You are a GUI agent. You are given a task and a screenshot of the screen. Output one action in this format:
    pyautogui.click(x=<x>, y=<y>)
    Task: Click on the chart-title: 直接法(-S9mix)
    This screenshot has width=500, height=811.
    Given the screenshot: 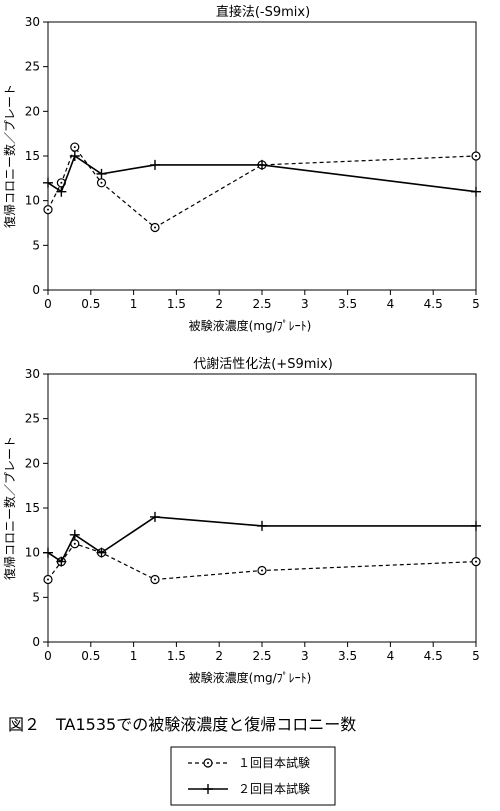 What is the action you would take?
    pyautogui.click(x=263, y=12)
    